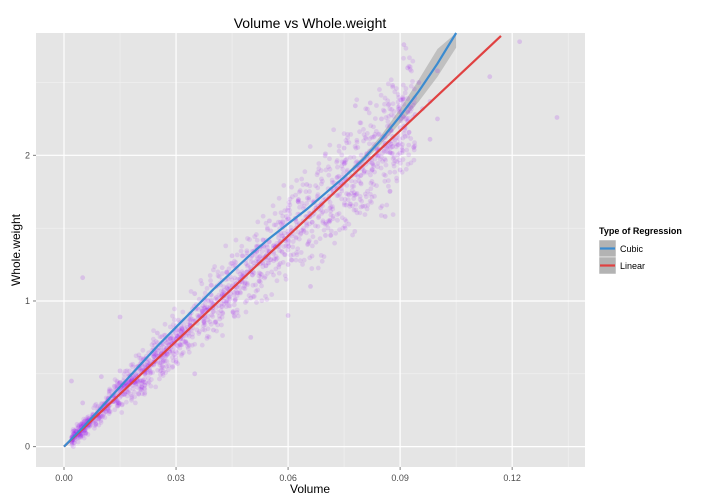 This screenshot has height=504, width=720. What do you see at coordinates (310, 489) in the screenshot?
I see `x-axis-label: Volume` at bounding box center [310, 489].